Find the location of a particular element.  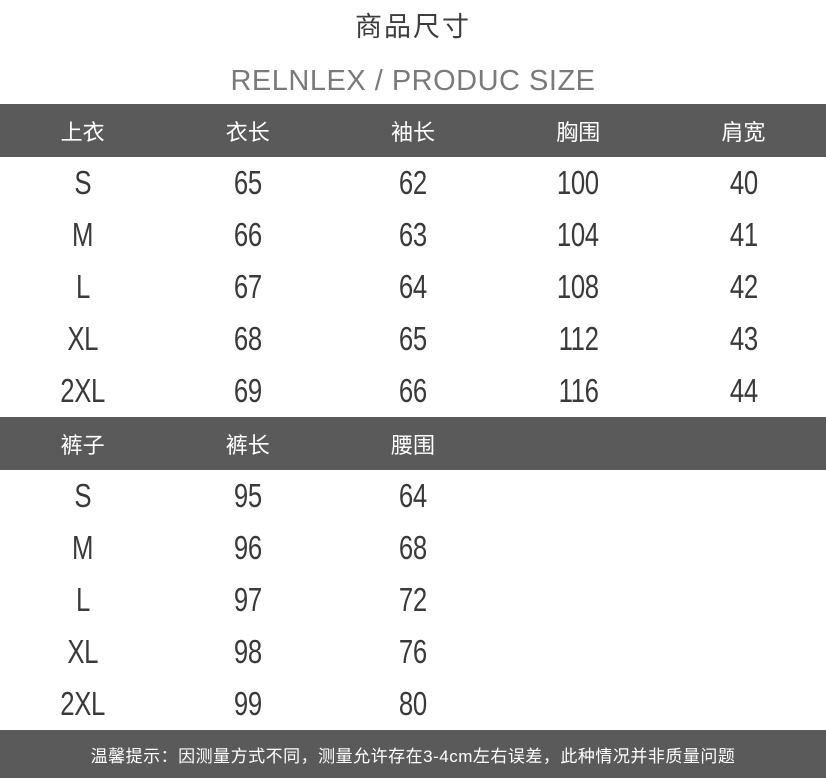

tops-header-sleeve: 袖长 is located at coordinates (412, 132).